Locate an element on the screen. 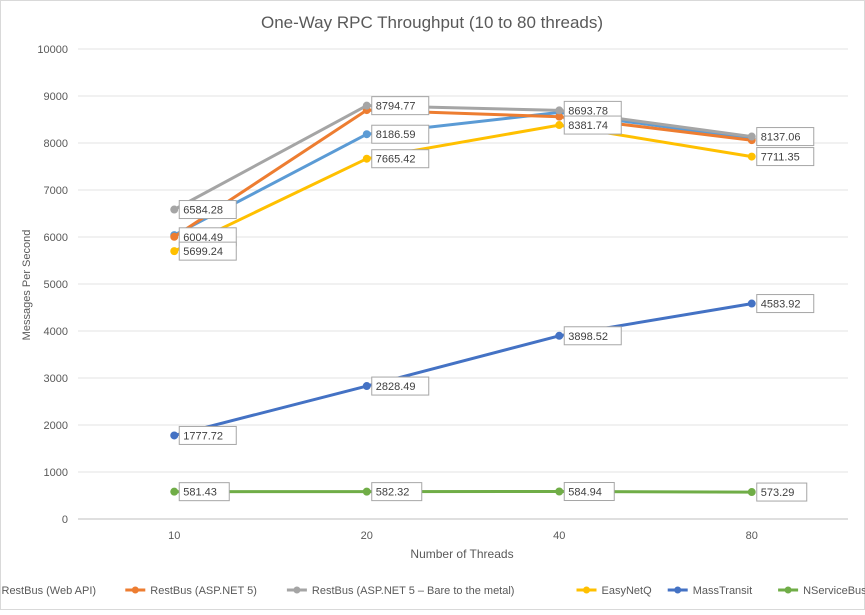 This screenshot has height=615, width=865. data-label: 1777.72 is located at coordinates (207, 435).